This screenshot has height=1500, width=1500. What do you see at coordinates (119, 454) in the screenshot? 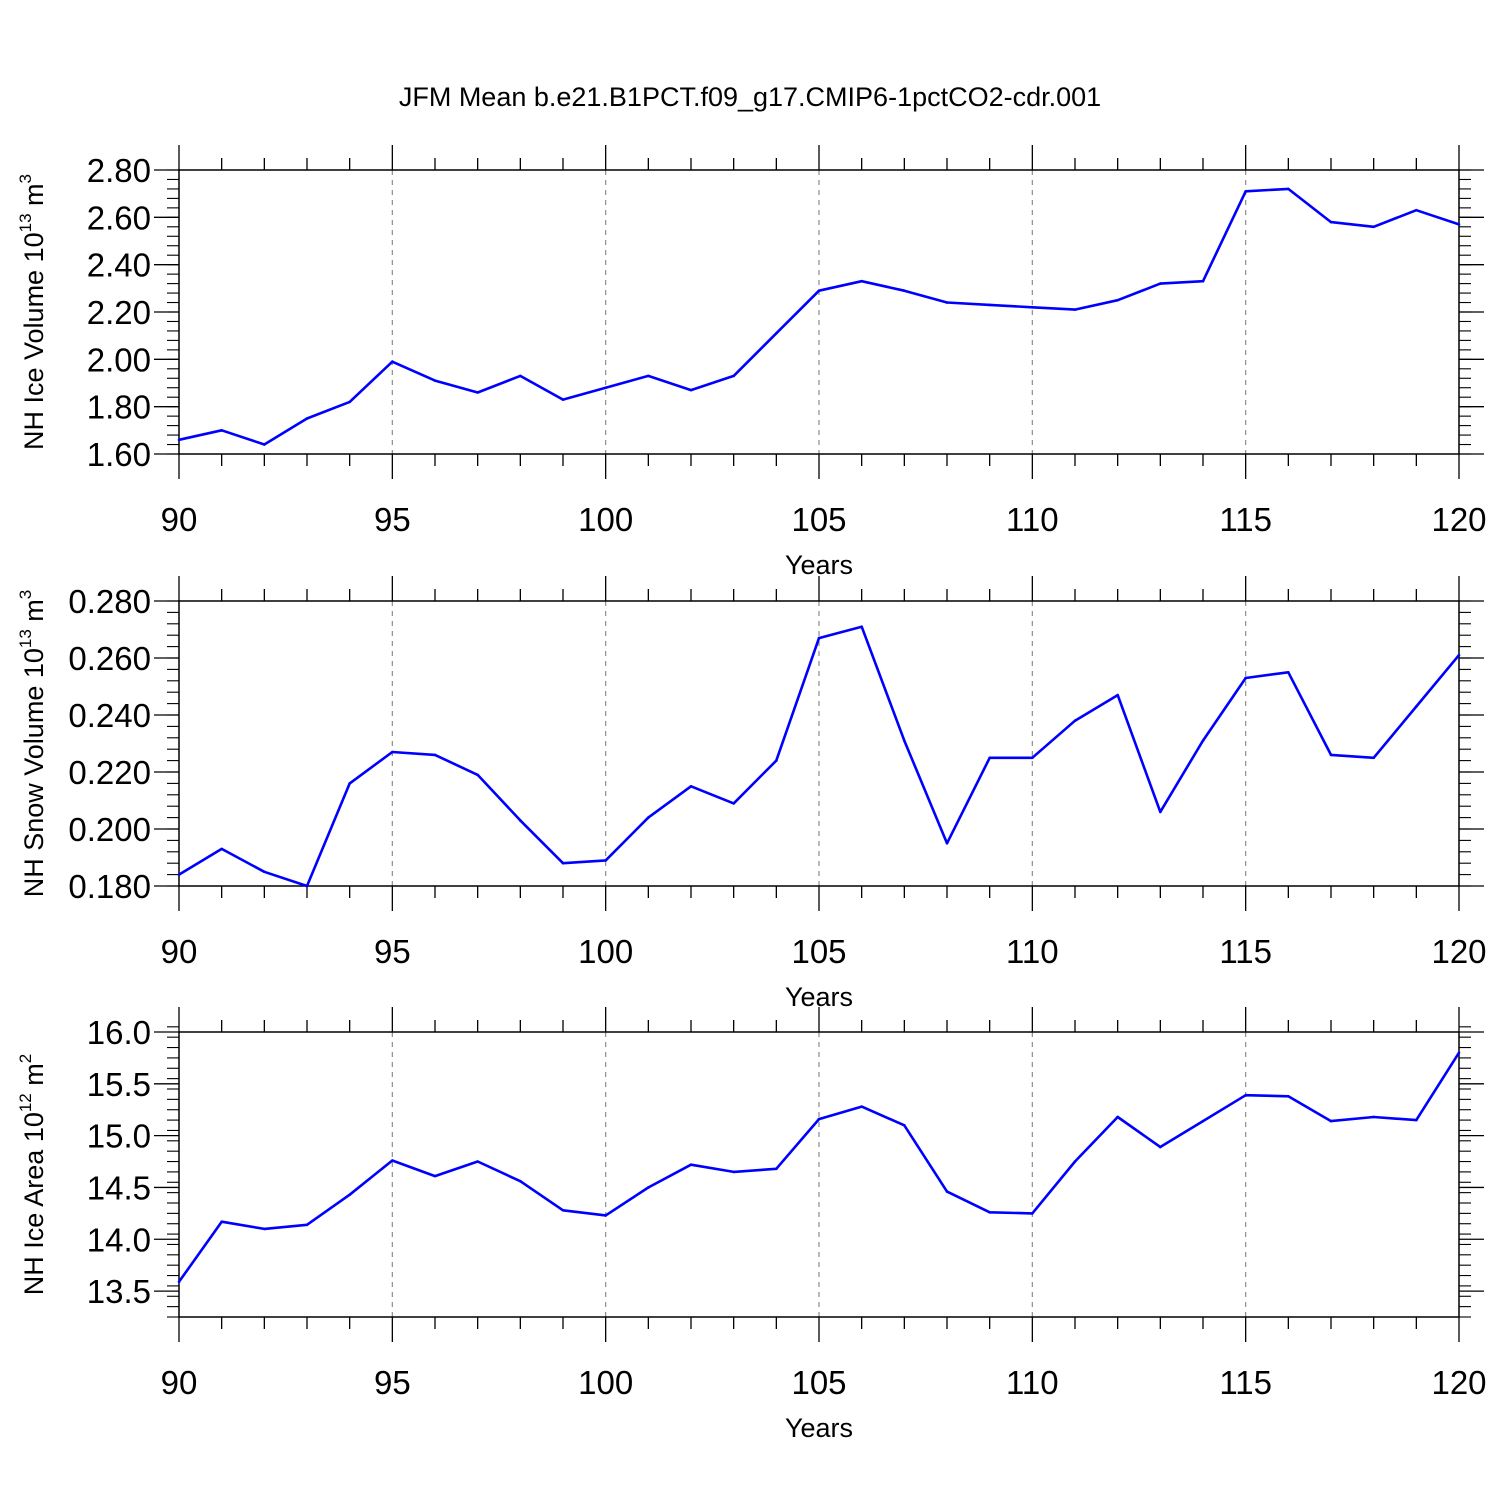
I see `y-tick-label: 1.60` at bounding box center [119, 454].